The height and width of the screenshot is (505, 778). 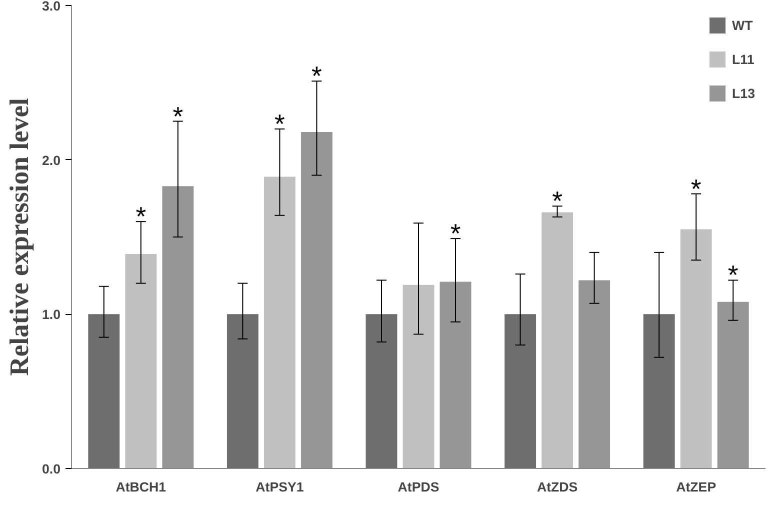 I want to click on y-axis-title: Relative expression level, so click(x=19, y=237).